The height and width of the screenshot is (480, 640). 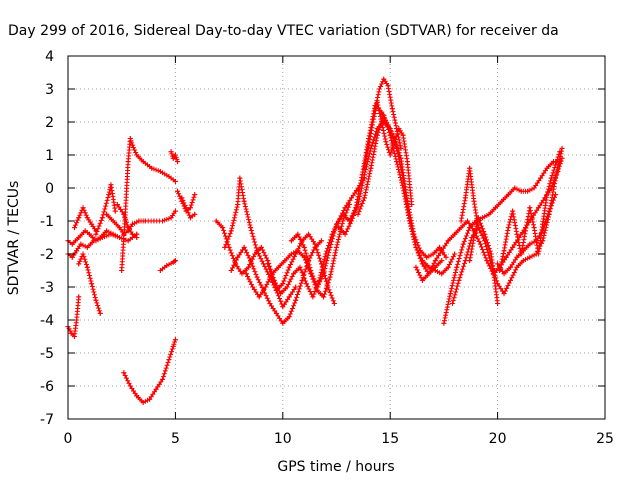 What do you see at coordinates (49, 57) in the screenshot?
I see `y-tick-label: 4` at bounding box center [49, 57].